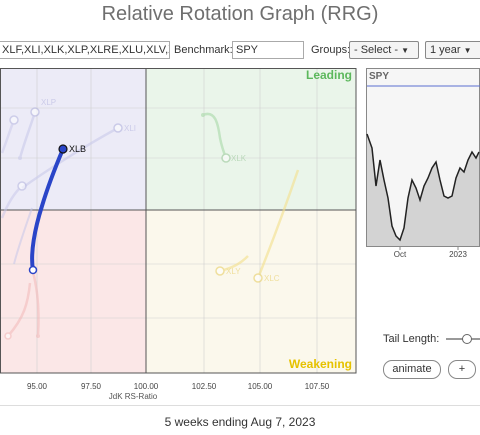 The width and height of the screenshot is (480, 435). What do you see at coordinates (276, 226) in the screenshot?
I see `xlc-tail: XLC` at bounding box center [276, 226].